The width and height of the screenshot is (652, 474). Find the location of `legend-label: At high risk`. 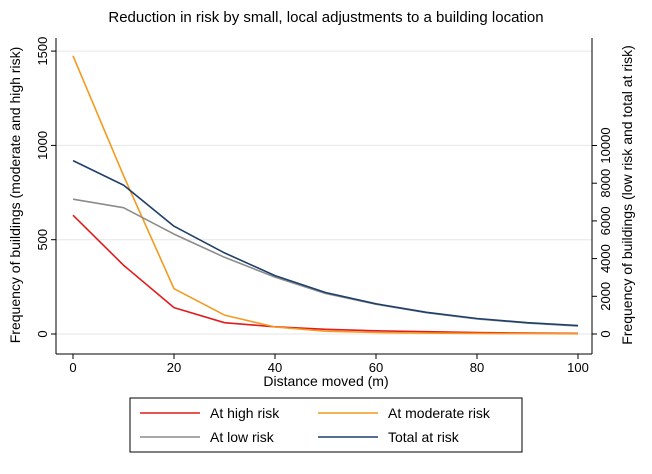

legend-label: At high risk is located at coordinates (245, 413).